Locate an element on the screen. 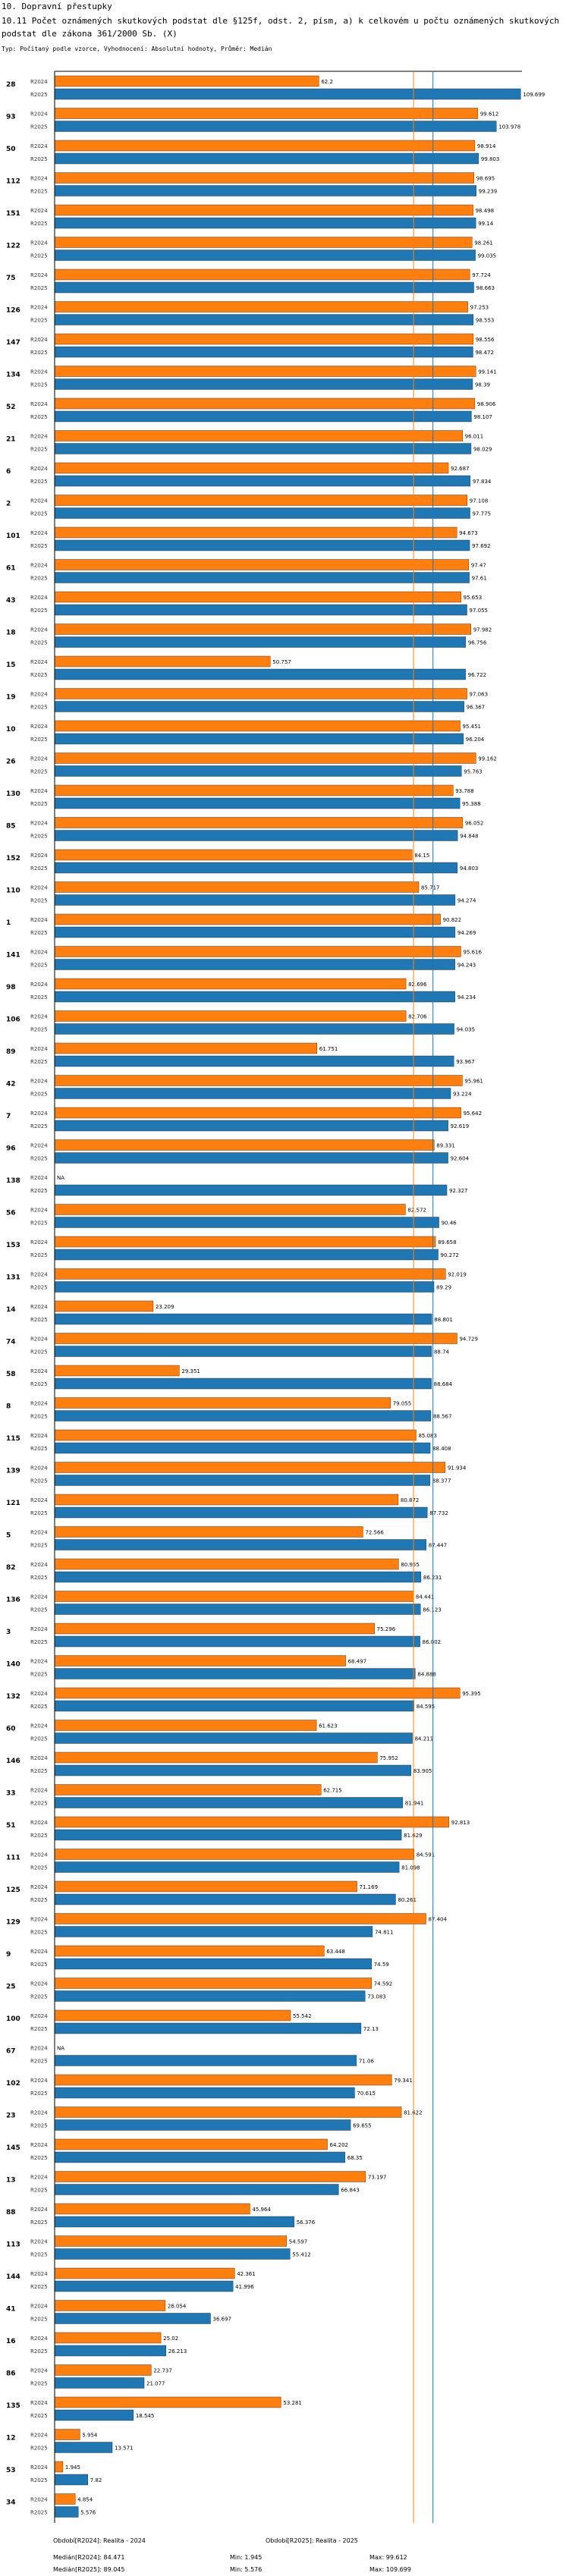 This screenshot has width=569, height=2576. value-label: 97.692 is located at coordinates (482, 546).